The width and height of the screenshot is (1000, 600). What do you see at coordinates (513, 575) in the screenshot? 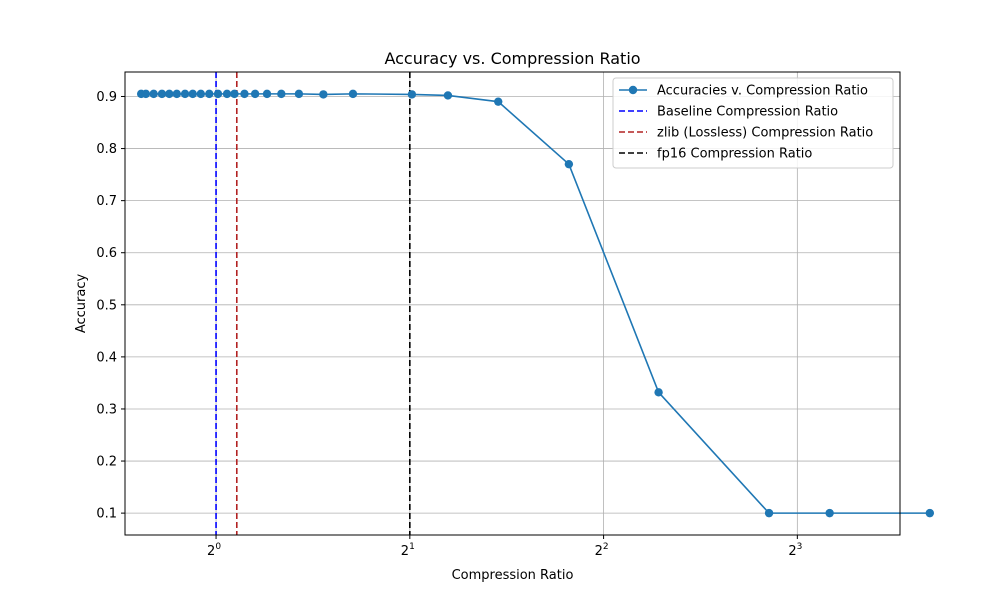
I see `x-axis-label: Compression Ratio` at bounding box center [513, 575].